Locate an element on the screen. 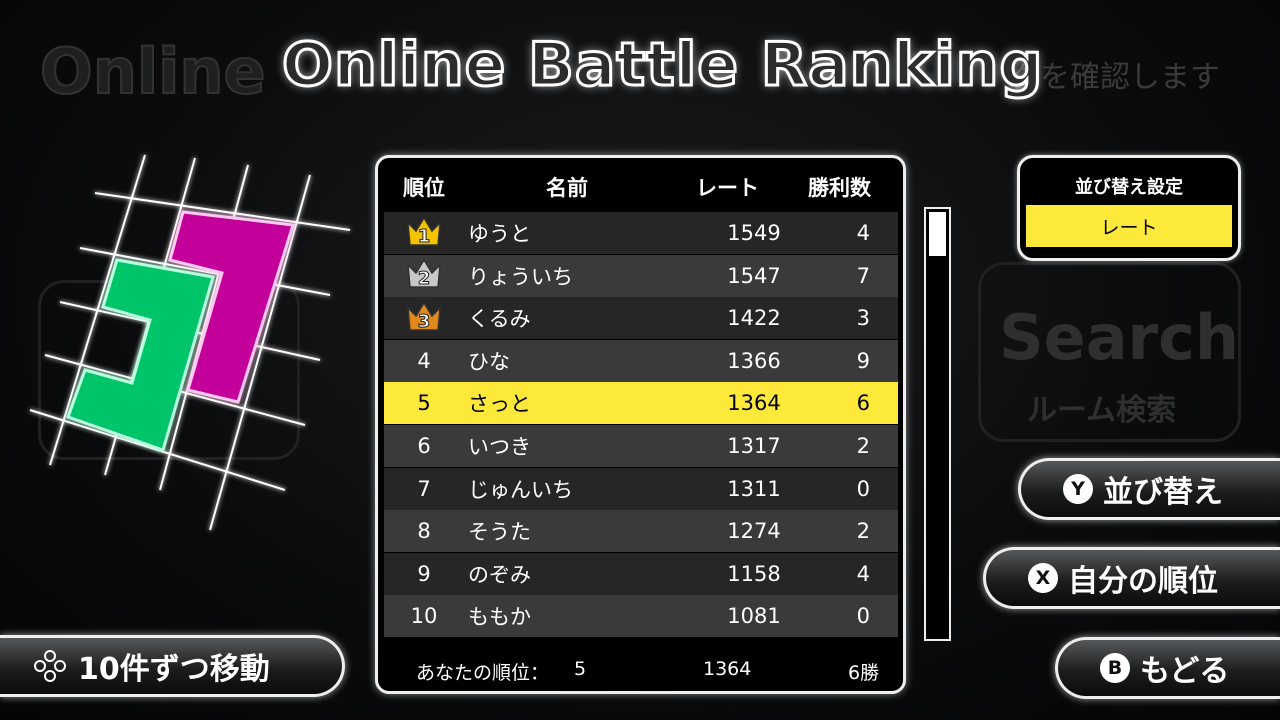 The width and height of the screenshot is (1280, 720). table-row: 8 そうた 1274 2 is located at coordinates (641, 531).